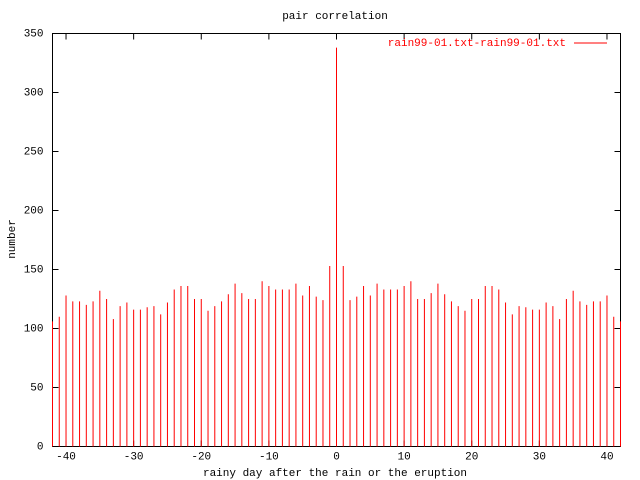 The image size is (640, 480). What do you see at coordinates (336, 457) in the screenshot?
I see `x-tick-label: 0` at bounding box center [336, 457].